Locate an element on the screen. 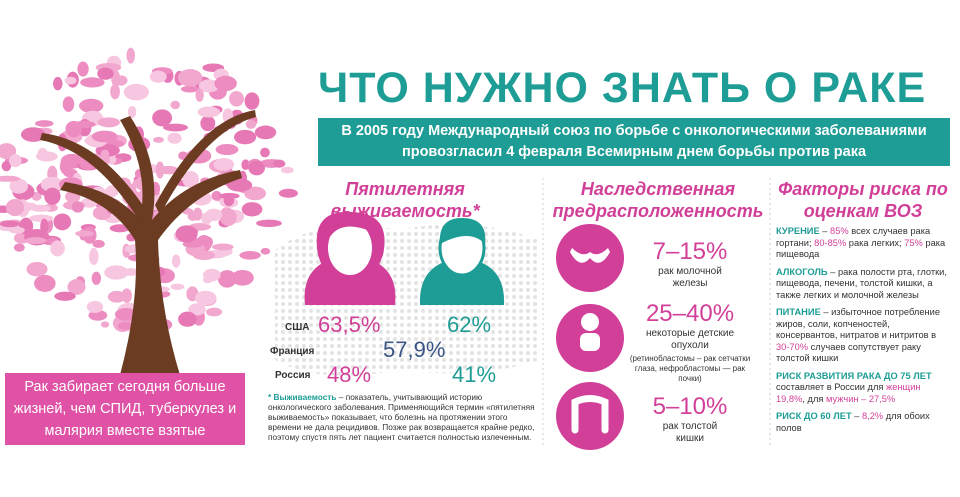 Image resolution: width=960 pixels, height=497 pixels. text-run: ПИТАНИЕ is located at coordinates (798, 312).